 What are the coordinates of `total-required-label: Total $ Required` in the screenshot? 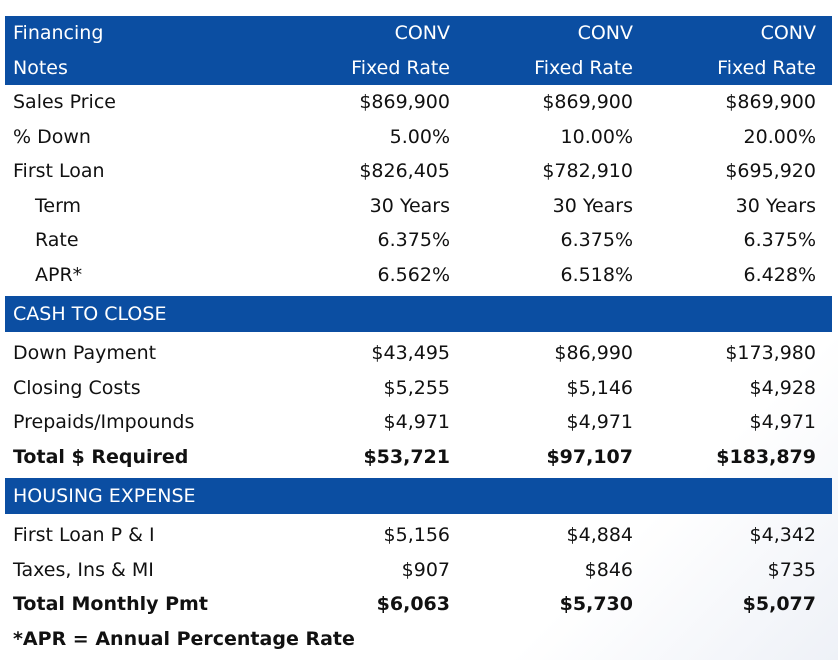 It's located at (101, 456).